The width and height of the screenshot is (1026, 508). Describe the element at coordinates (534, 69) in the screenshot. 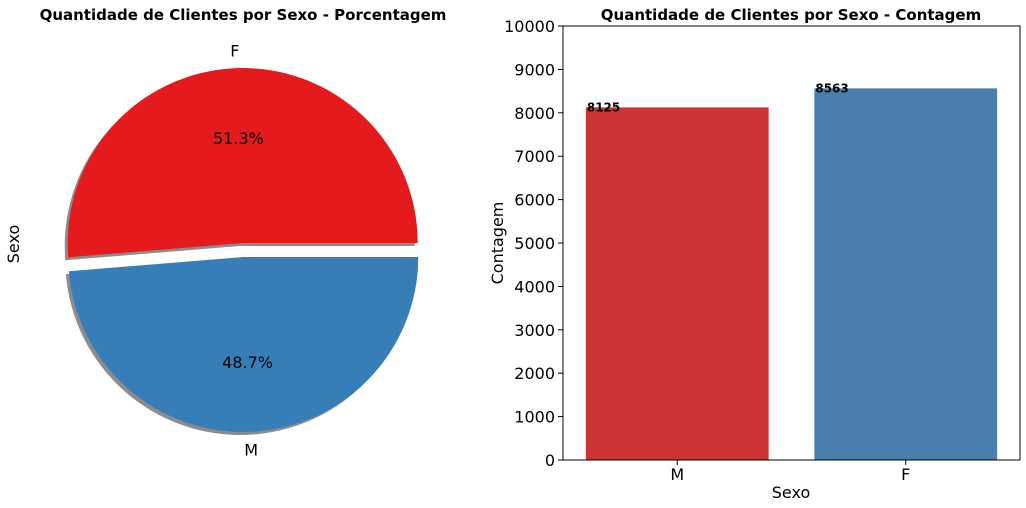

I see `y-tick-label-9000: 9000` at that location.